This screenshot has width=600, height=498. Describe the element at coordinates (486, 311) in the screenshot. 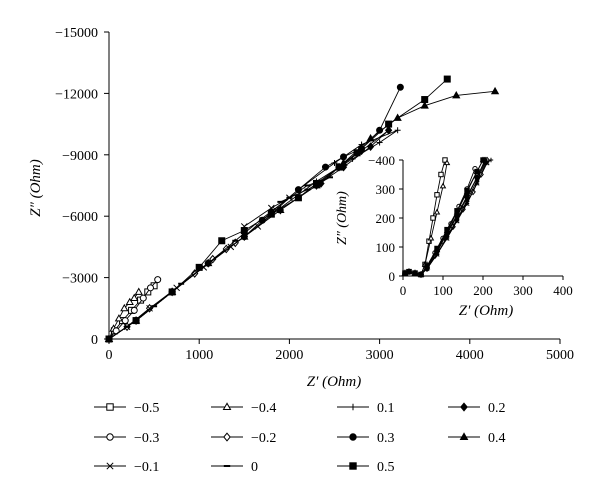

I see `inset-x-axis-title: Z′ (Ohm)` at that location.